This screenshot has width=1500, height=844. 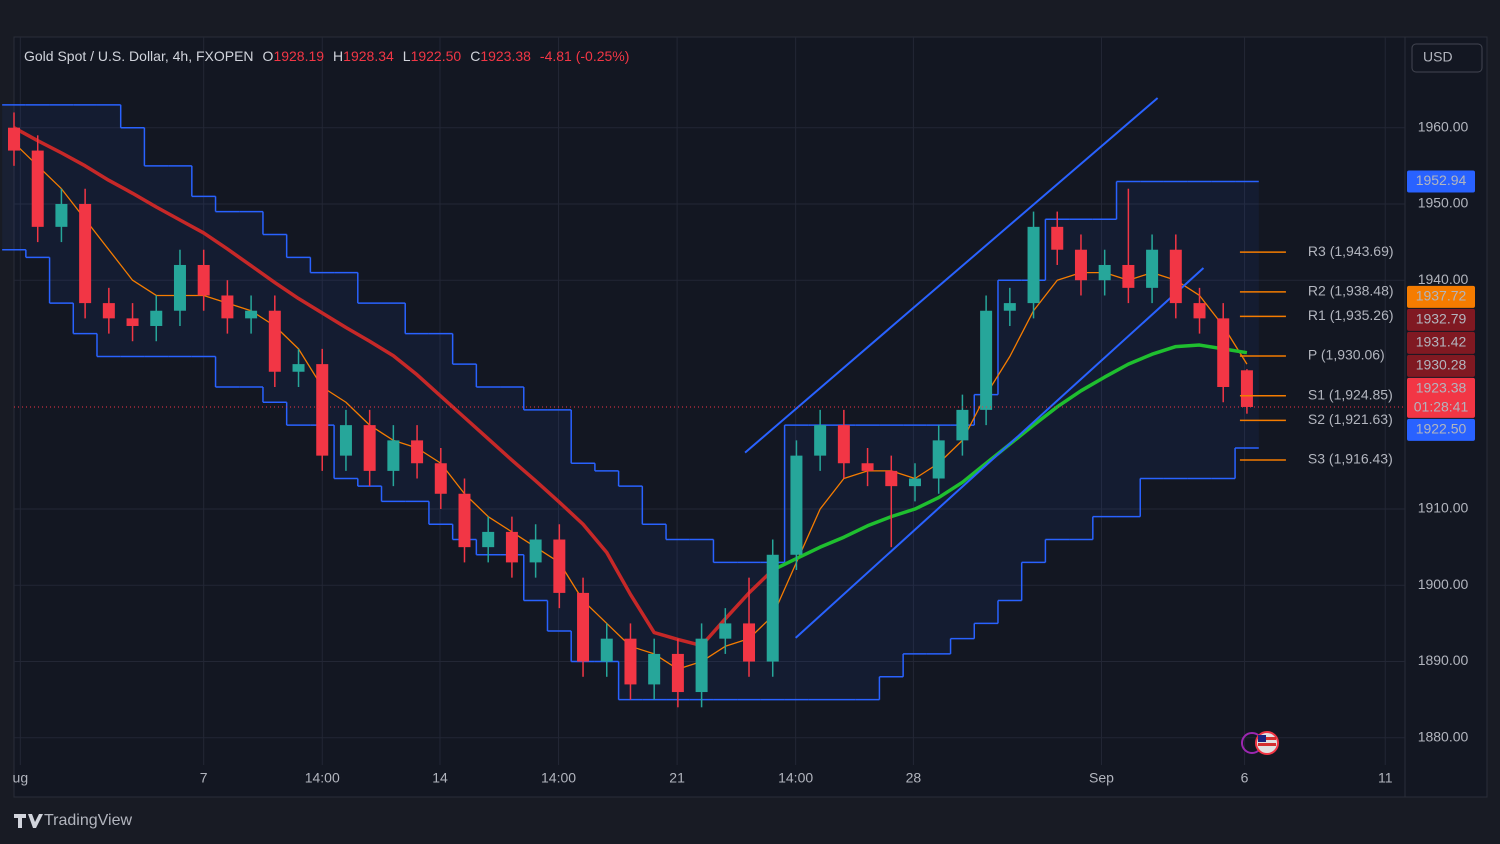 What do you see at coordinates (1350, 394) in the screenshot?
I see `pivot-label: S1 (1,924.85)` at bounding box center [1350, 394].